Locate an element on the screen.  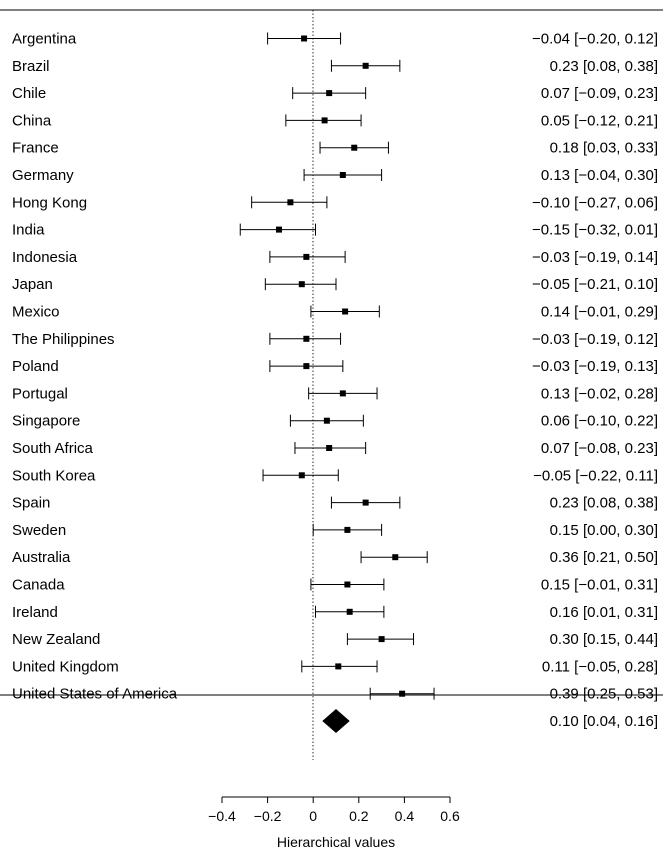
x-tick-label: −0.4 is located at coordinates (222, 816).